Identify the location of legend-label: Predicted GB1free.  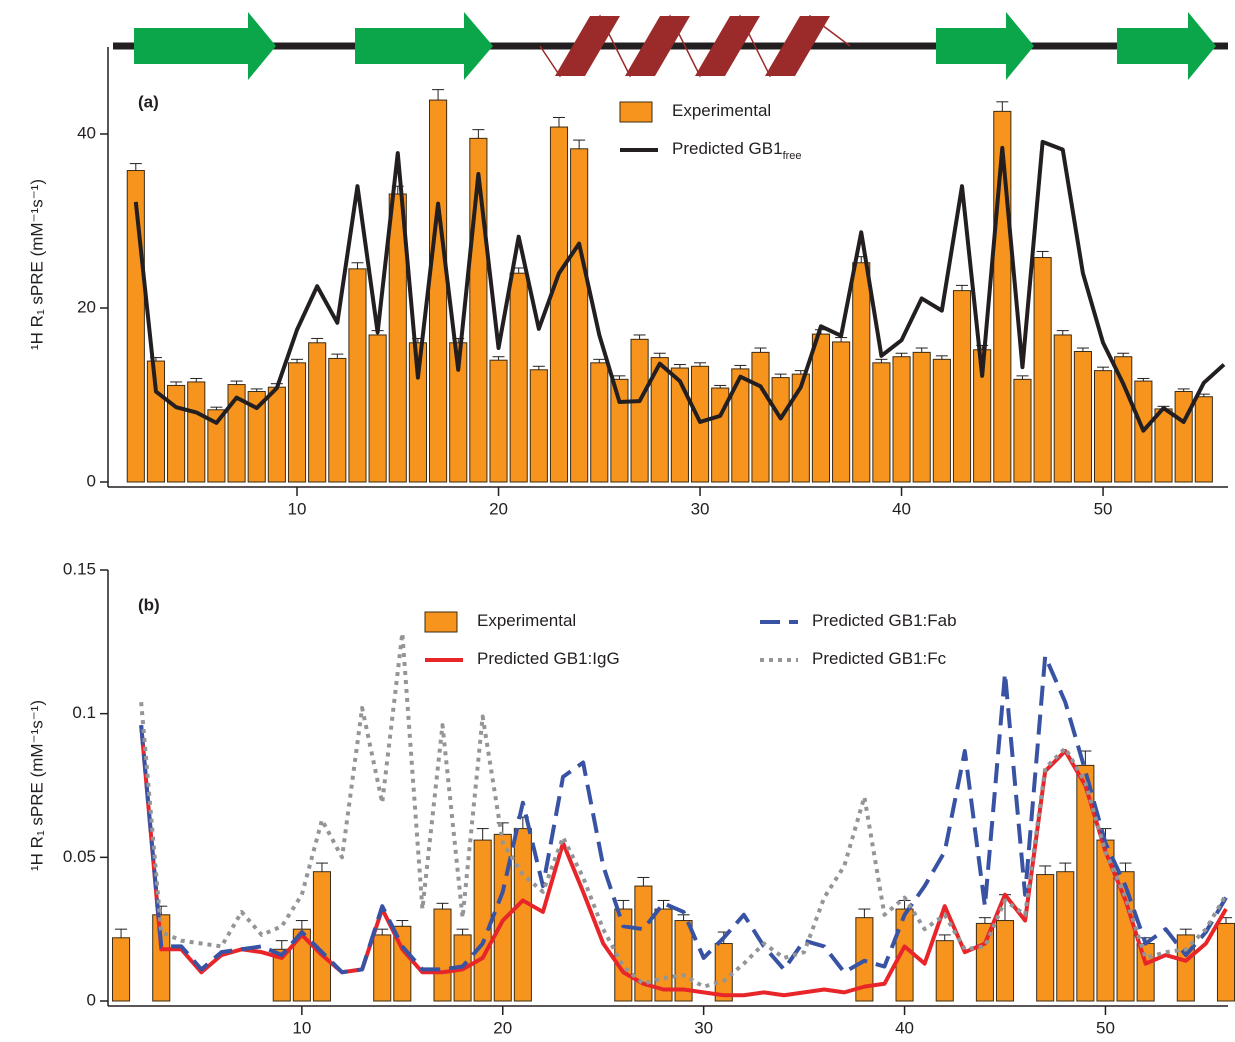
(737, 150).